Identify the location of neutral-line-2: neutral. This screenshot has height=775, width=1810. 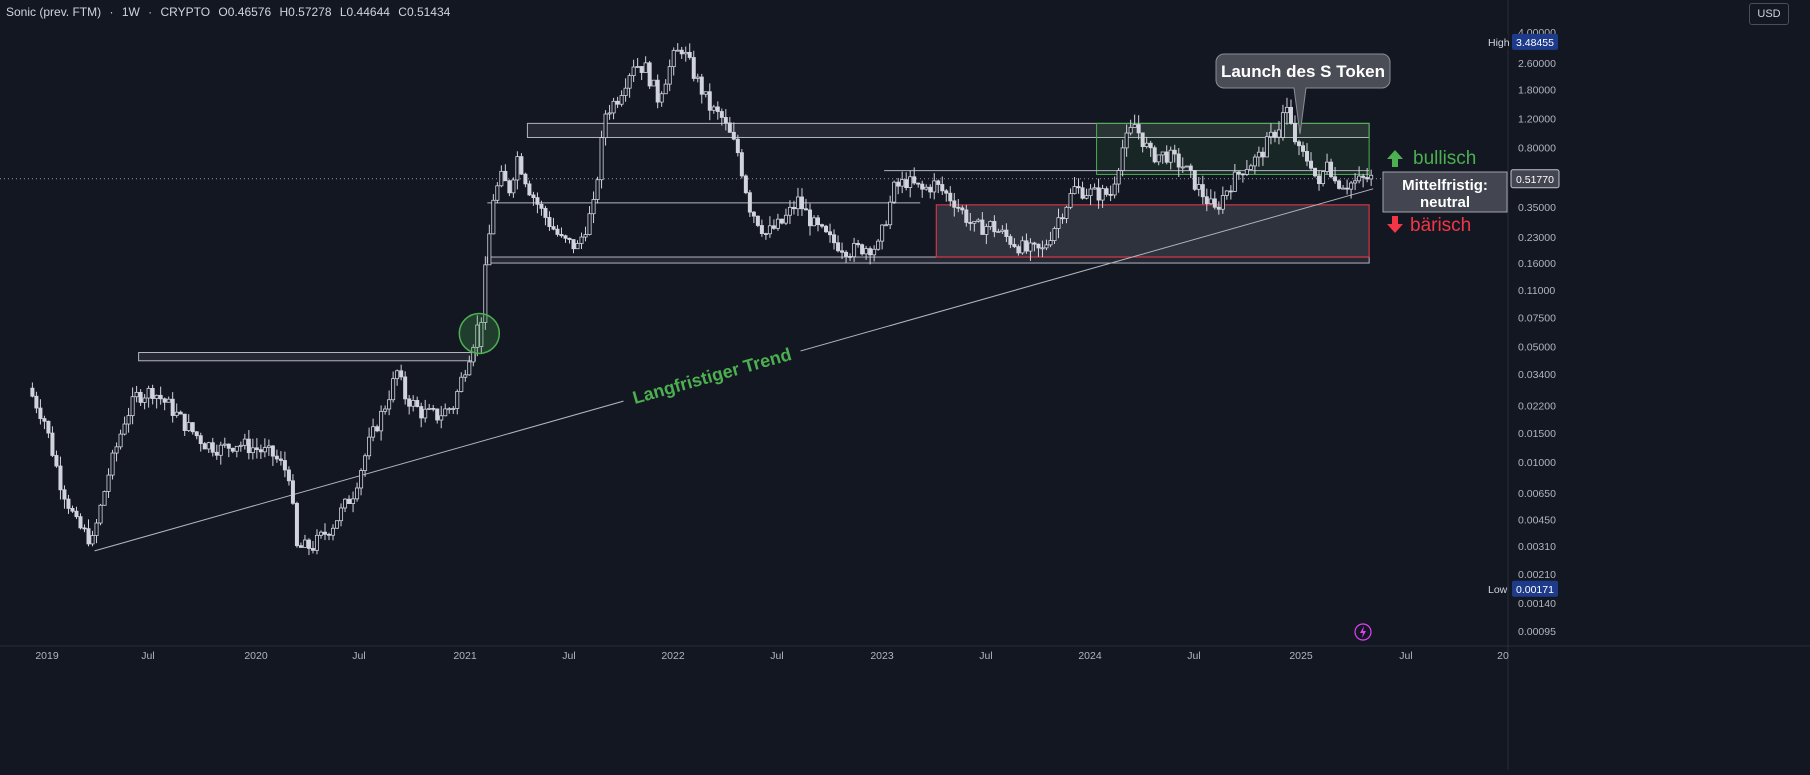
(1445, 202).